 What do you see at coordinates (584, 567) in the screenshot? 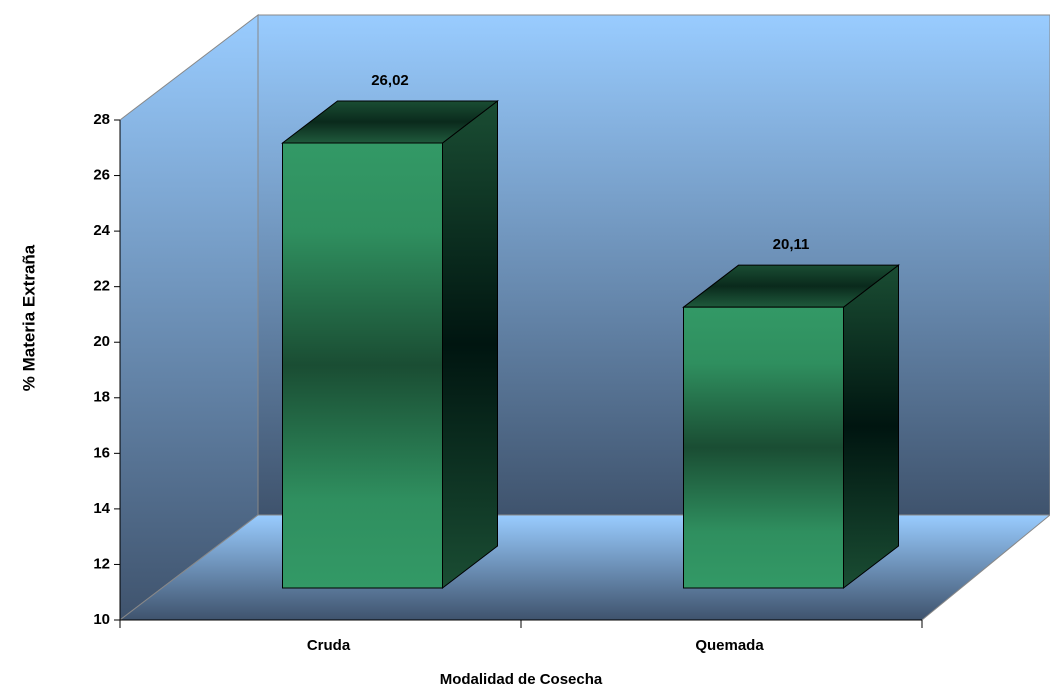
I see `floor` at bounding box center [584, 567].